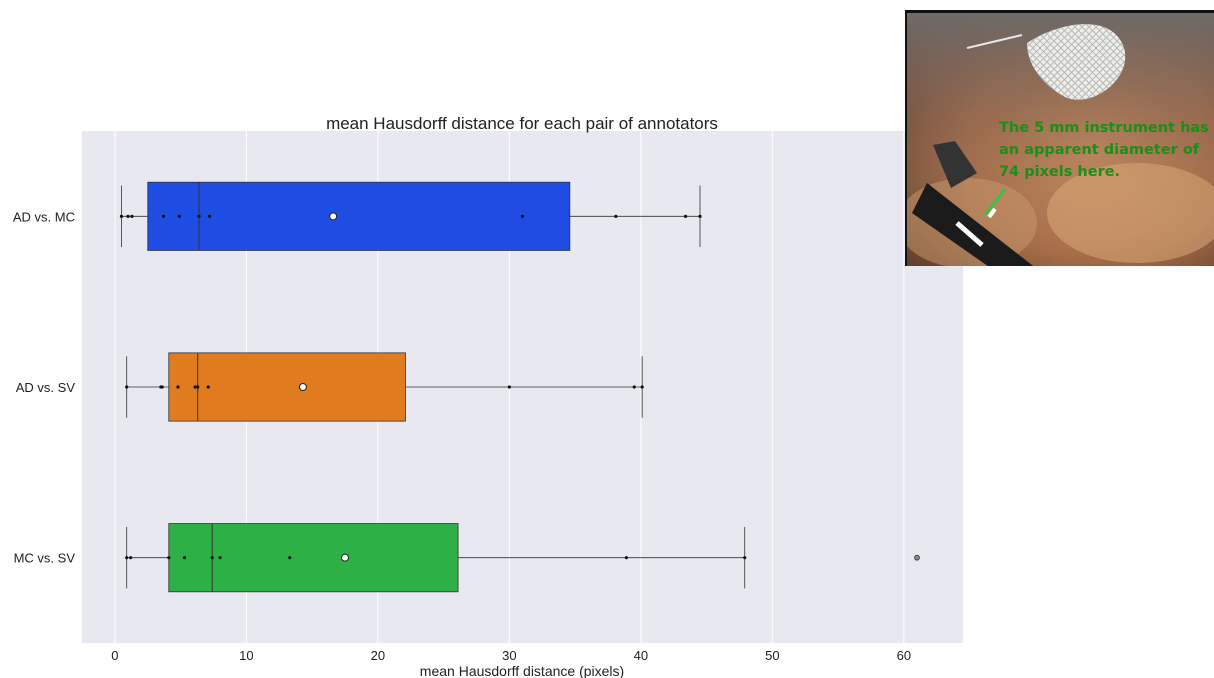 Image resolution: width=1214 pixels, height=678 pixels. I want to click on instrument-tip, so click(955, 164).